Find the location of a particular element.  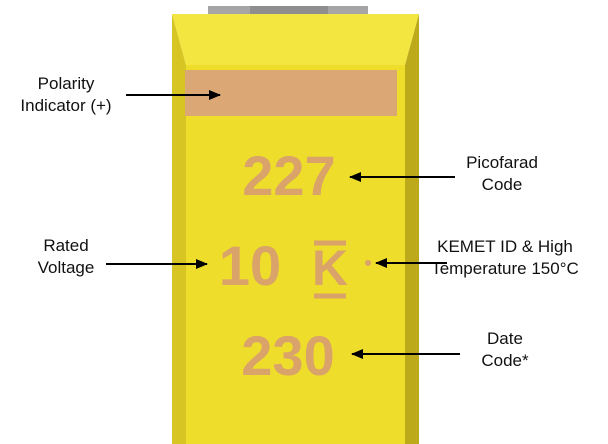

kemet-label-line1: KEMET ID & High is located at coordinates (505, 246).